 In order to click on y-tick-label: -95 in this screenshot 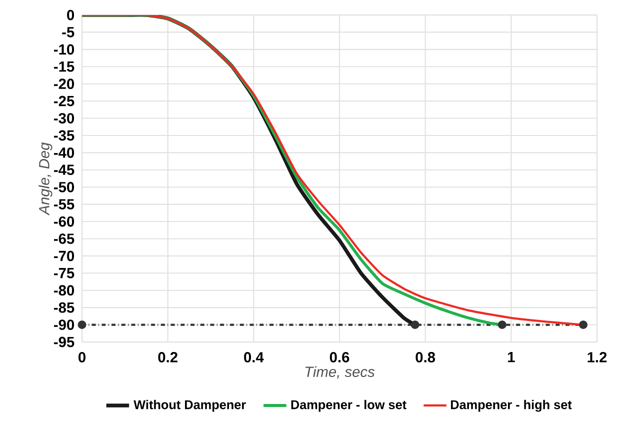, I will do `click(64, 342)`.